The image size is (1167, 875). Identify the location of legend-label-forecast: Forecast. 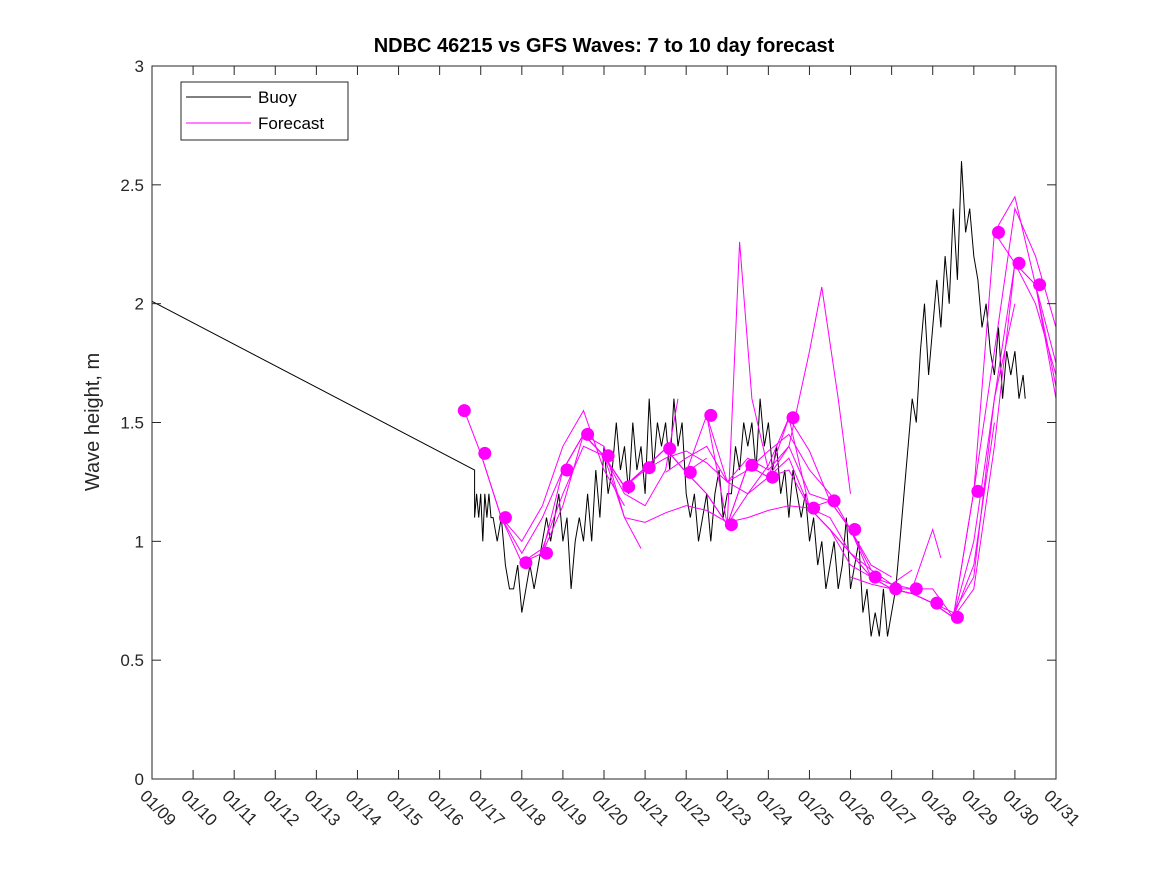
(291, 123).